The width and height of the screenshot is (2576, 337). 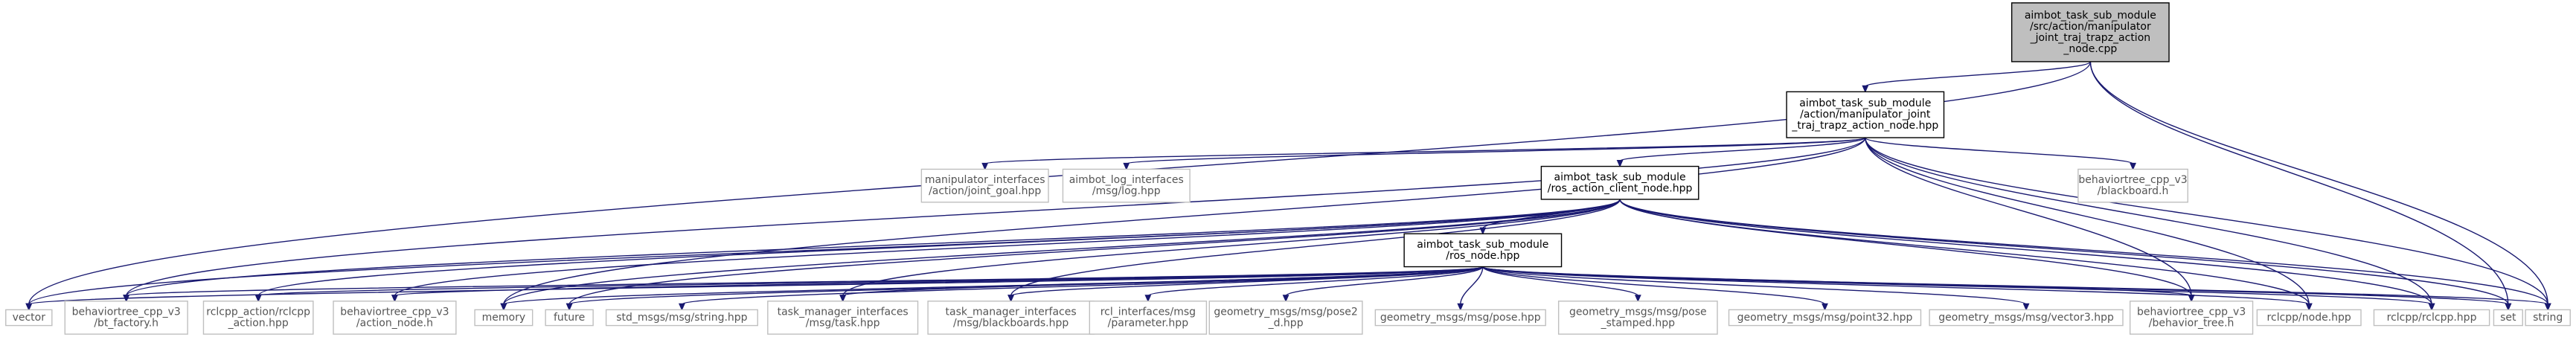 What do you see at coordinates (985, 180) in the screenshot?
I see `node-label-line: manipulator_interfaces` at bounding box center [985, 180].